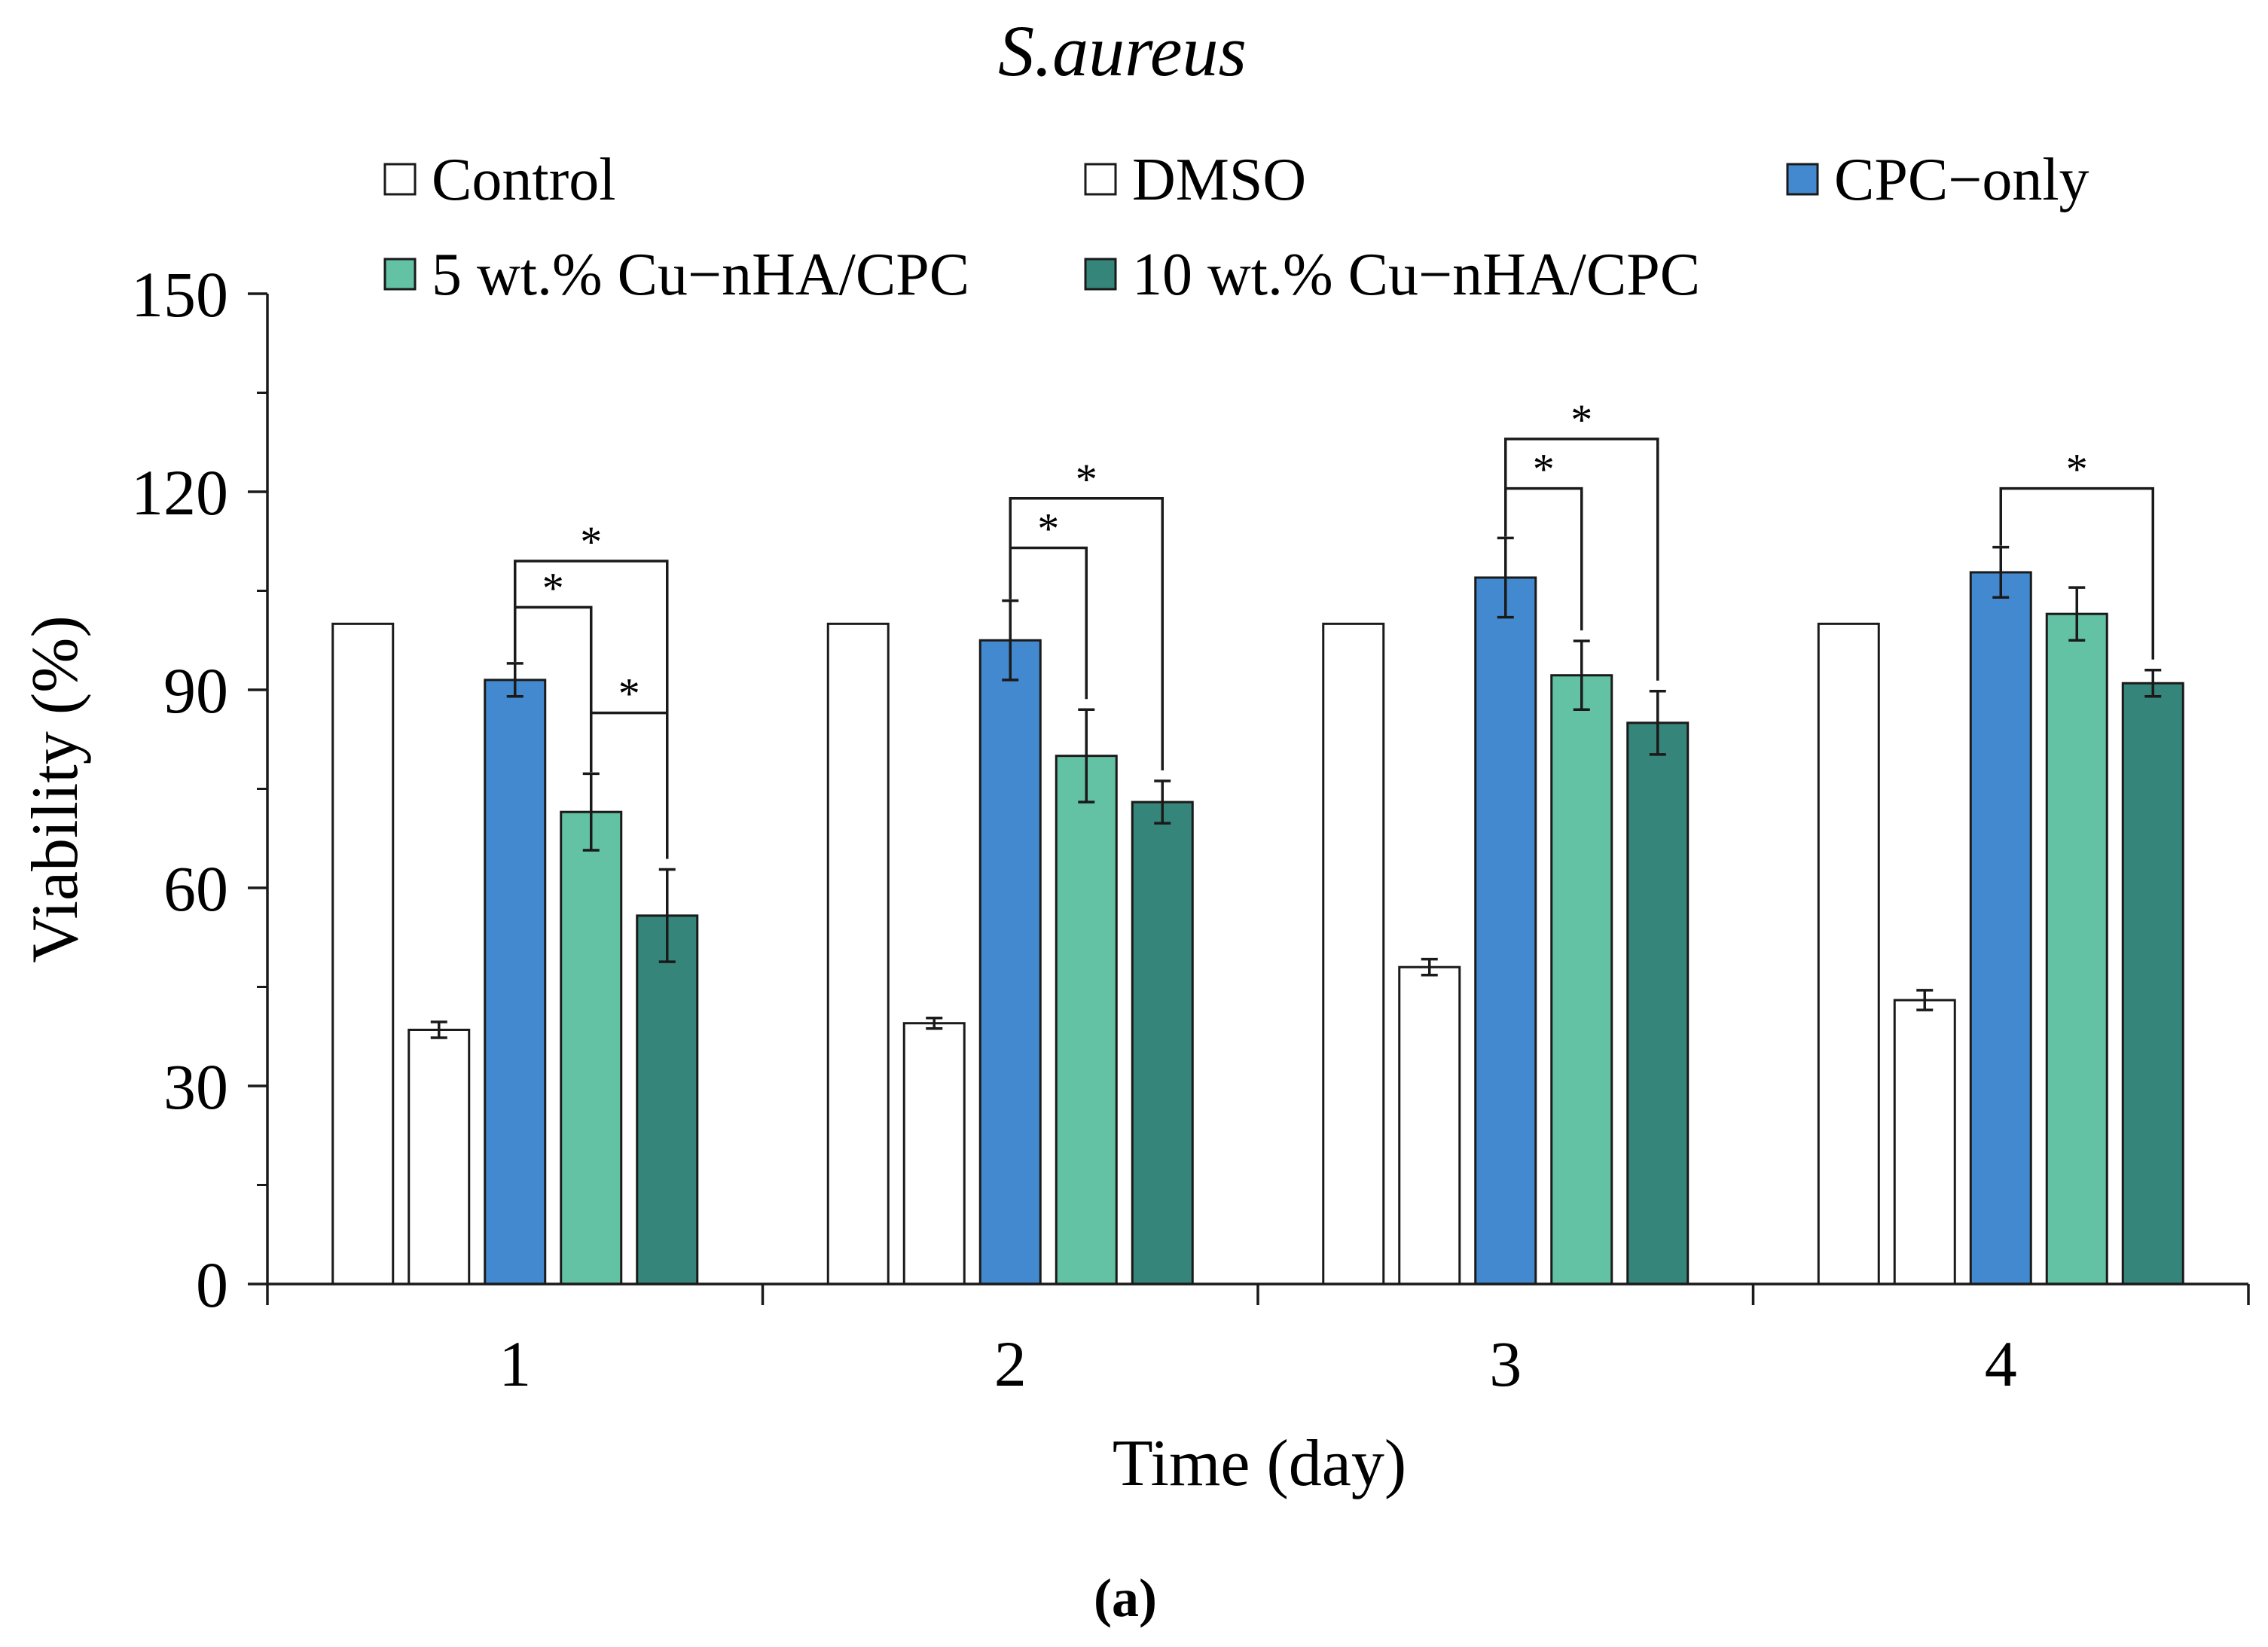 Image resolution: width=2268 pixels, height=1647 pixels. What do you see at coordinates (1163, 1043) in the screenshot?
I see `bar-day2-series5` at bounding box center [1163, 1043].